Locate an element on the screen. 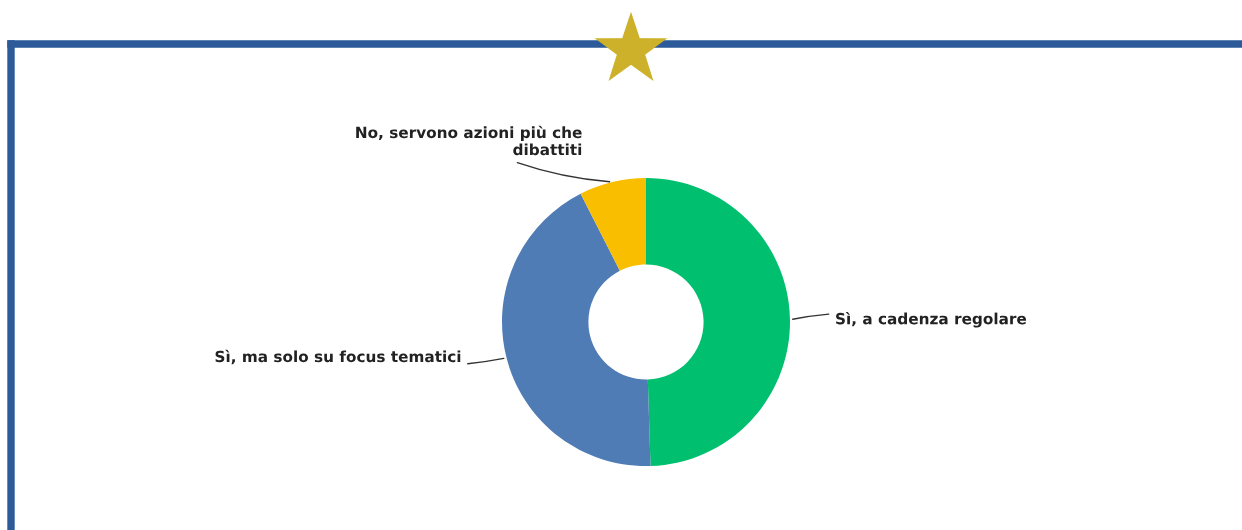  slice-label: Sì, ma solo su focus tematici is located at coordinates (338, 357).